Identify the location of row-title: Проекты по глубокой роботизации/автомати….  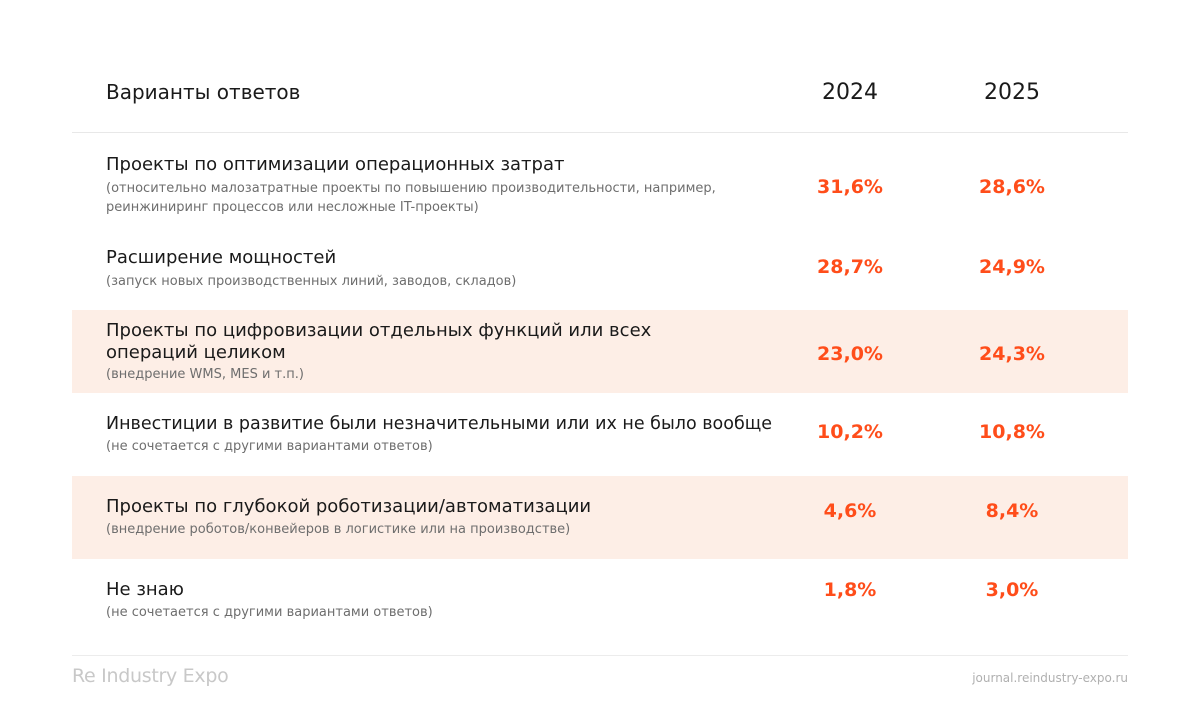
(349, 506).